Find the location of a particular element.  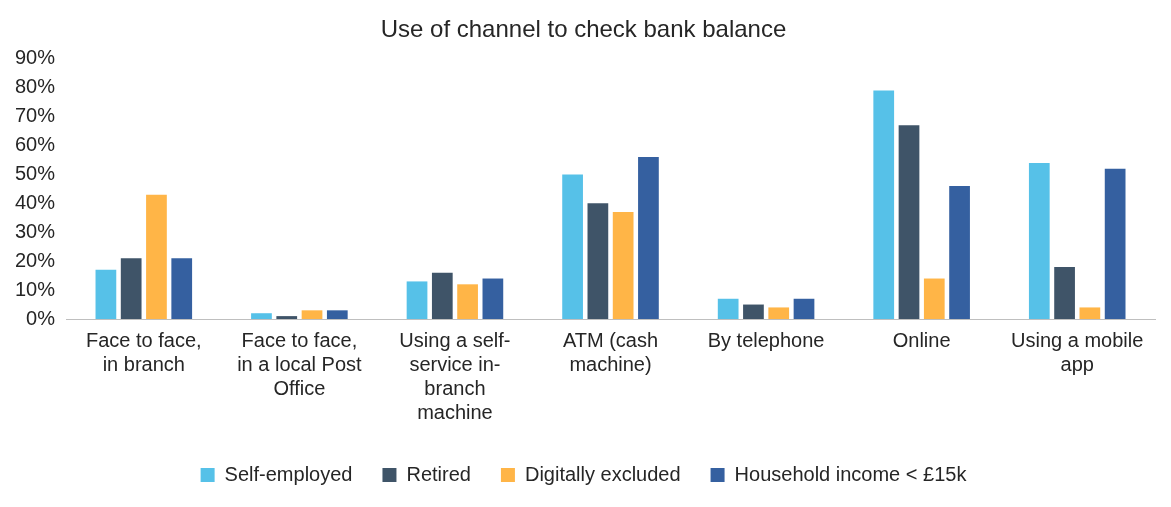

y-tick-label: 90% is located at coordinates (35, 57).